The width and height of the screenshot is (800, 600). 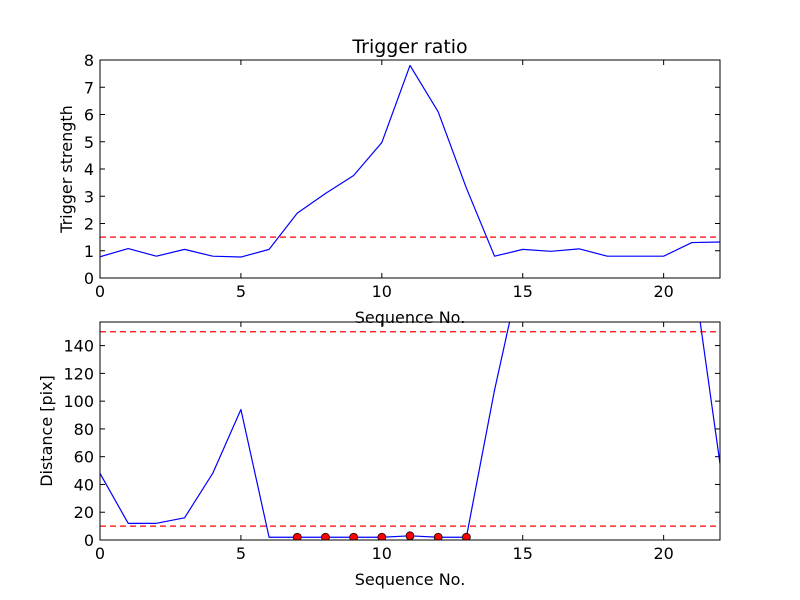 What do you see at coordinates (78, 373) in the screenshot?
I see `y-tick-label: 120` at bounding box center [78, 373].